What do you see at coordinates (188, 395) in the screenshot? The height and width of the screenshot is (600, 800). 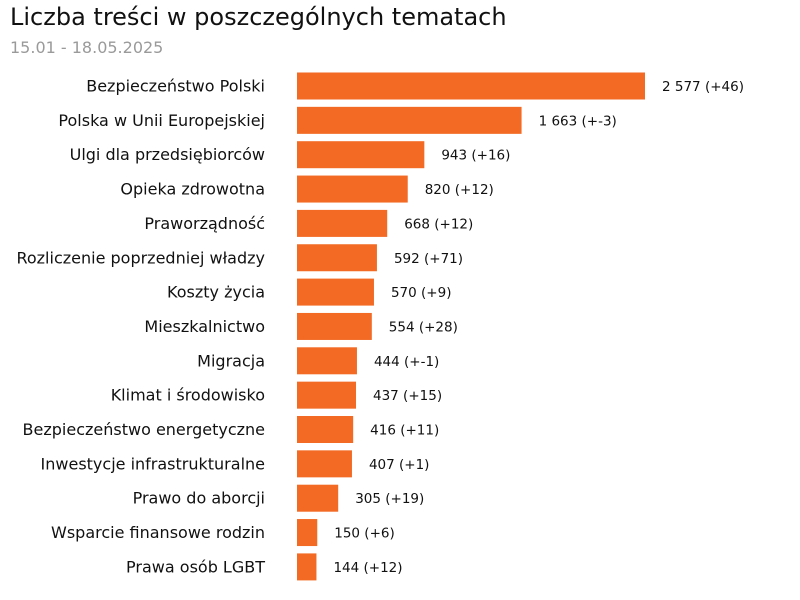 I see `category-label: Klimat i środowisko` at bounding box center [188, 395].